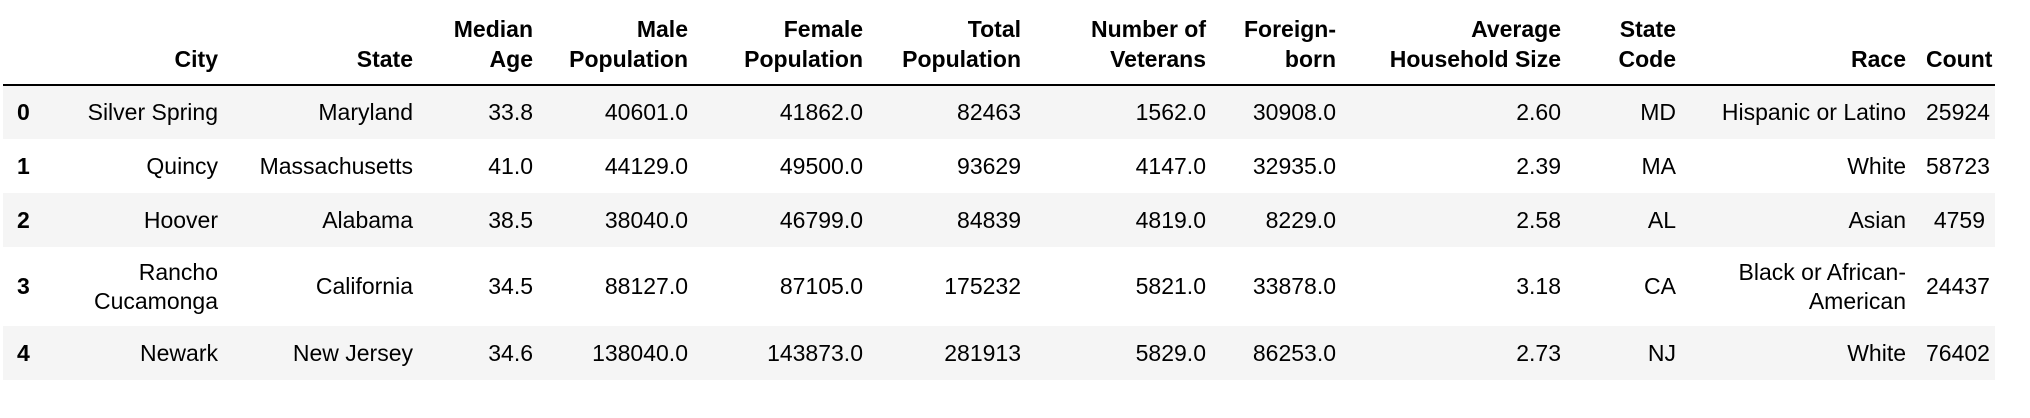  What do you see at coordinates (1958, 112) in the screenshot?
I see `cell-count: 25924` at bounding box center [1958, 112].